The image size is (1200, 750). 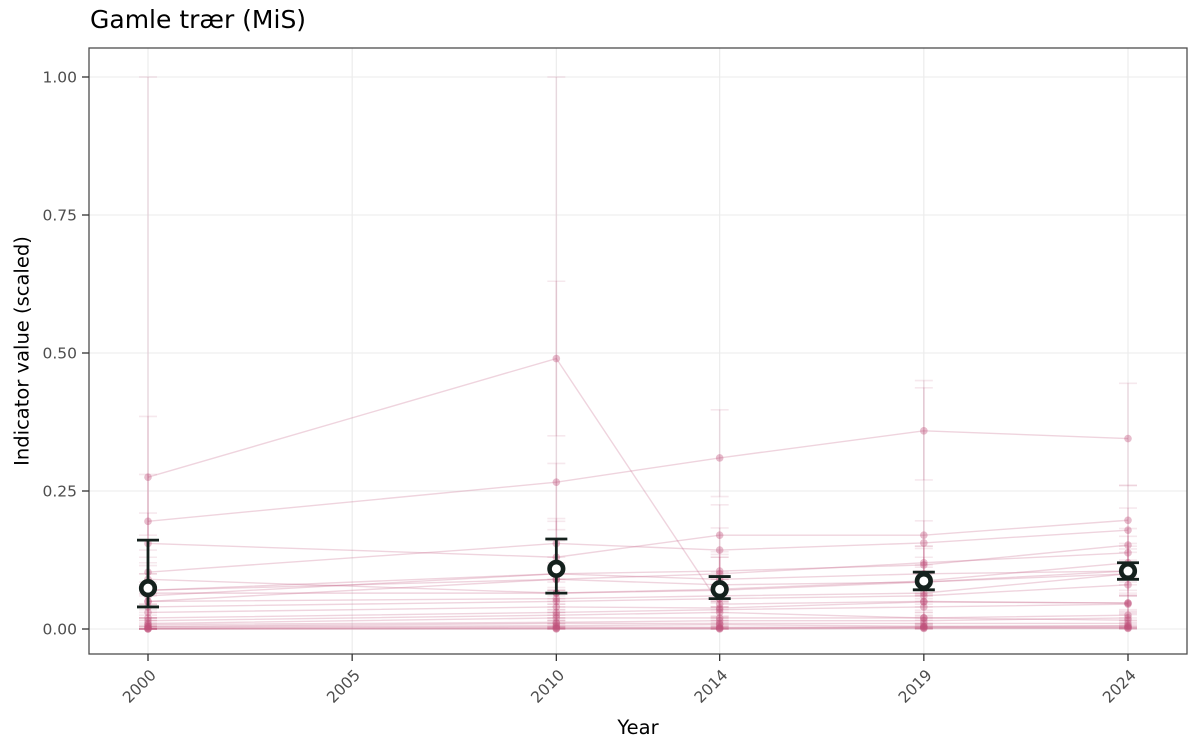 I want to click on y-tick-label: 0.00, so click(x=59, y=630).